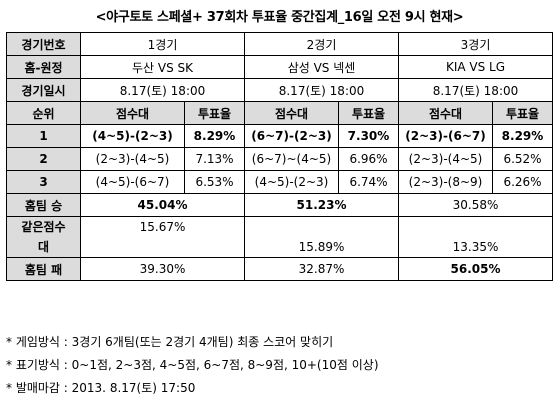 This screenshot has height=405, width=559. Describe the element at coordinates (291, 136) in the screenshot. I see `game-2-rank-1-score: (6~7)-(2~3)` at that location.